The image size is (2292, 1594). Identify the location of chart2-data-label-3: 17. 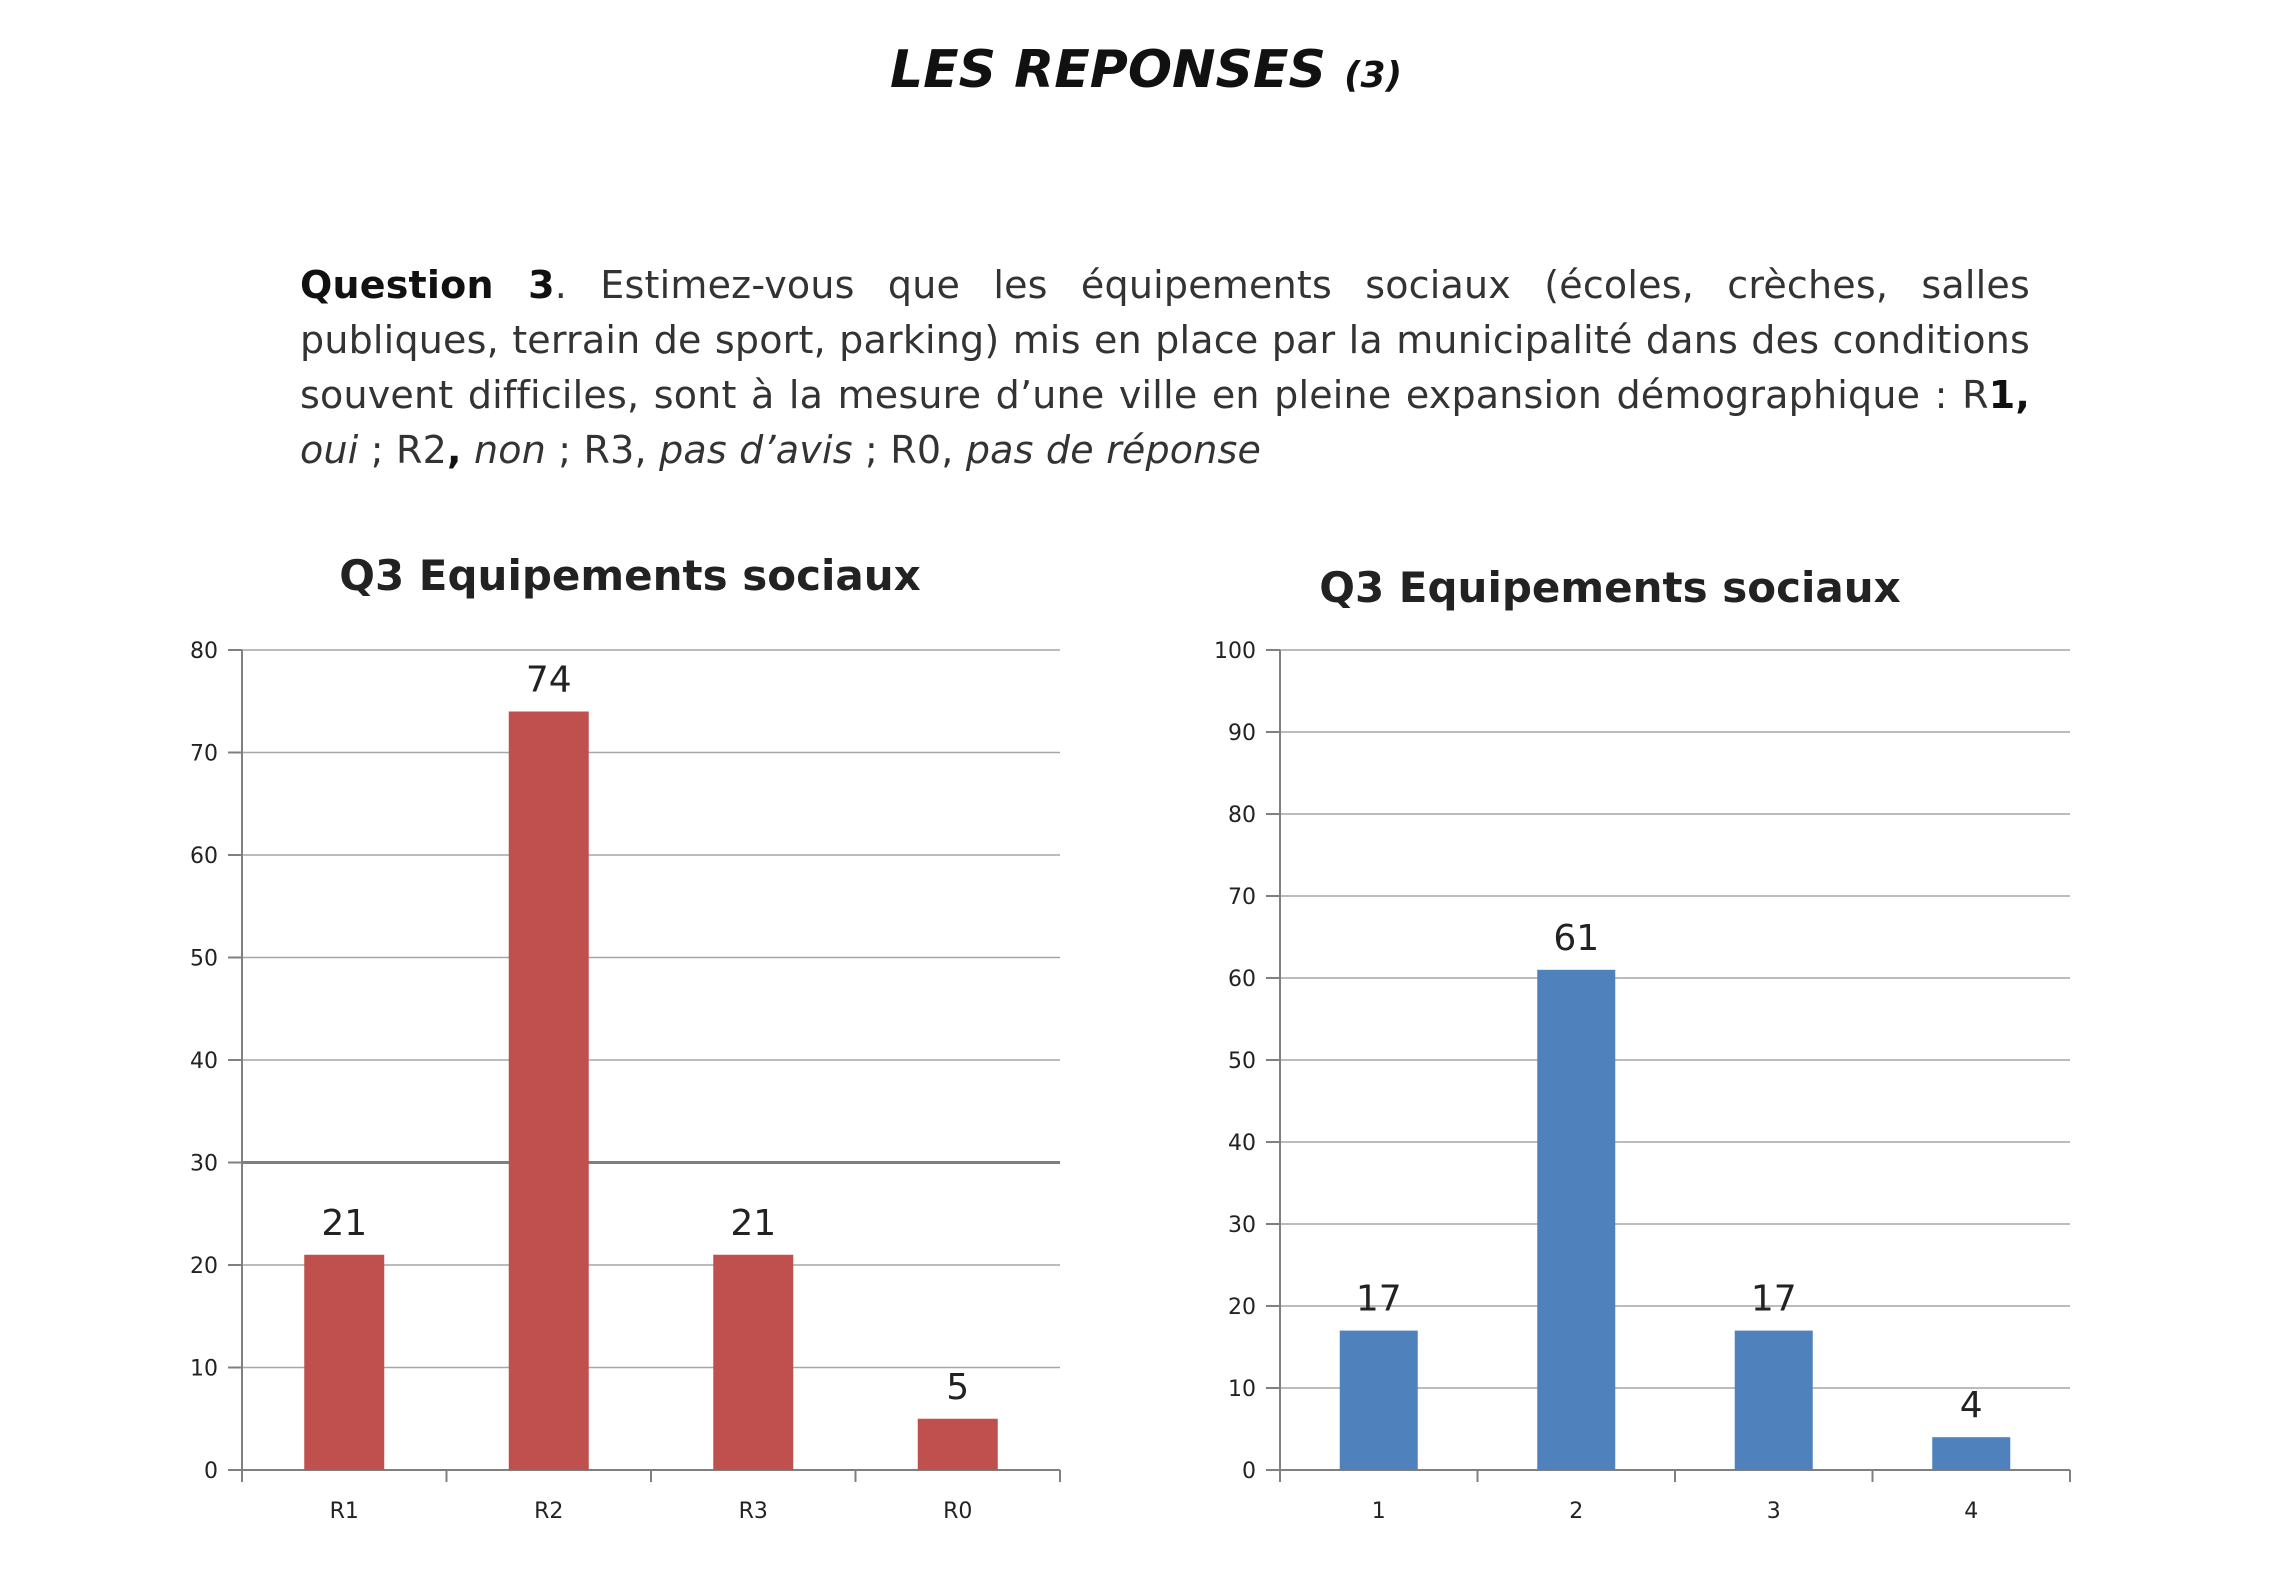
(1774, 1299).